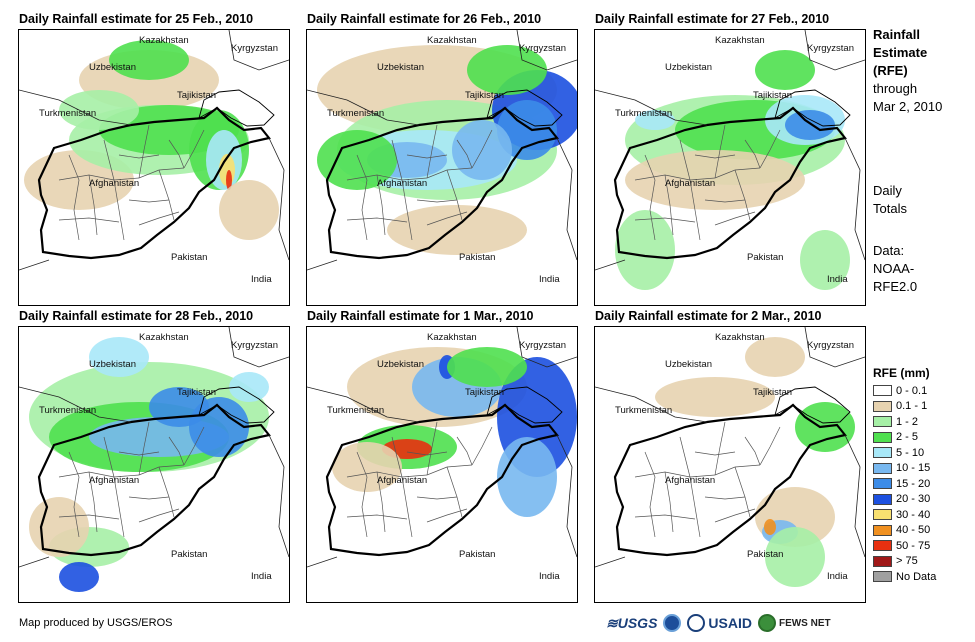 The height and width of the screenshot is (642, 975). What do you see at coordinates (901, 373) in the screenshot?
I see `legend-title: RFE (mm)` at bounding box center [901, 373].